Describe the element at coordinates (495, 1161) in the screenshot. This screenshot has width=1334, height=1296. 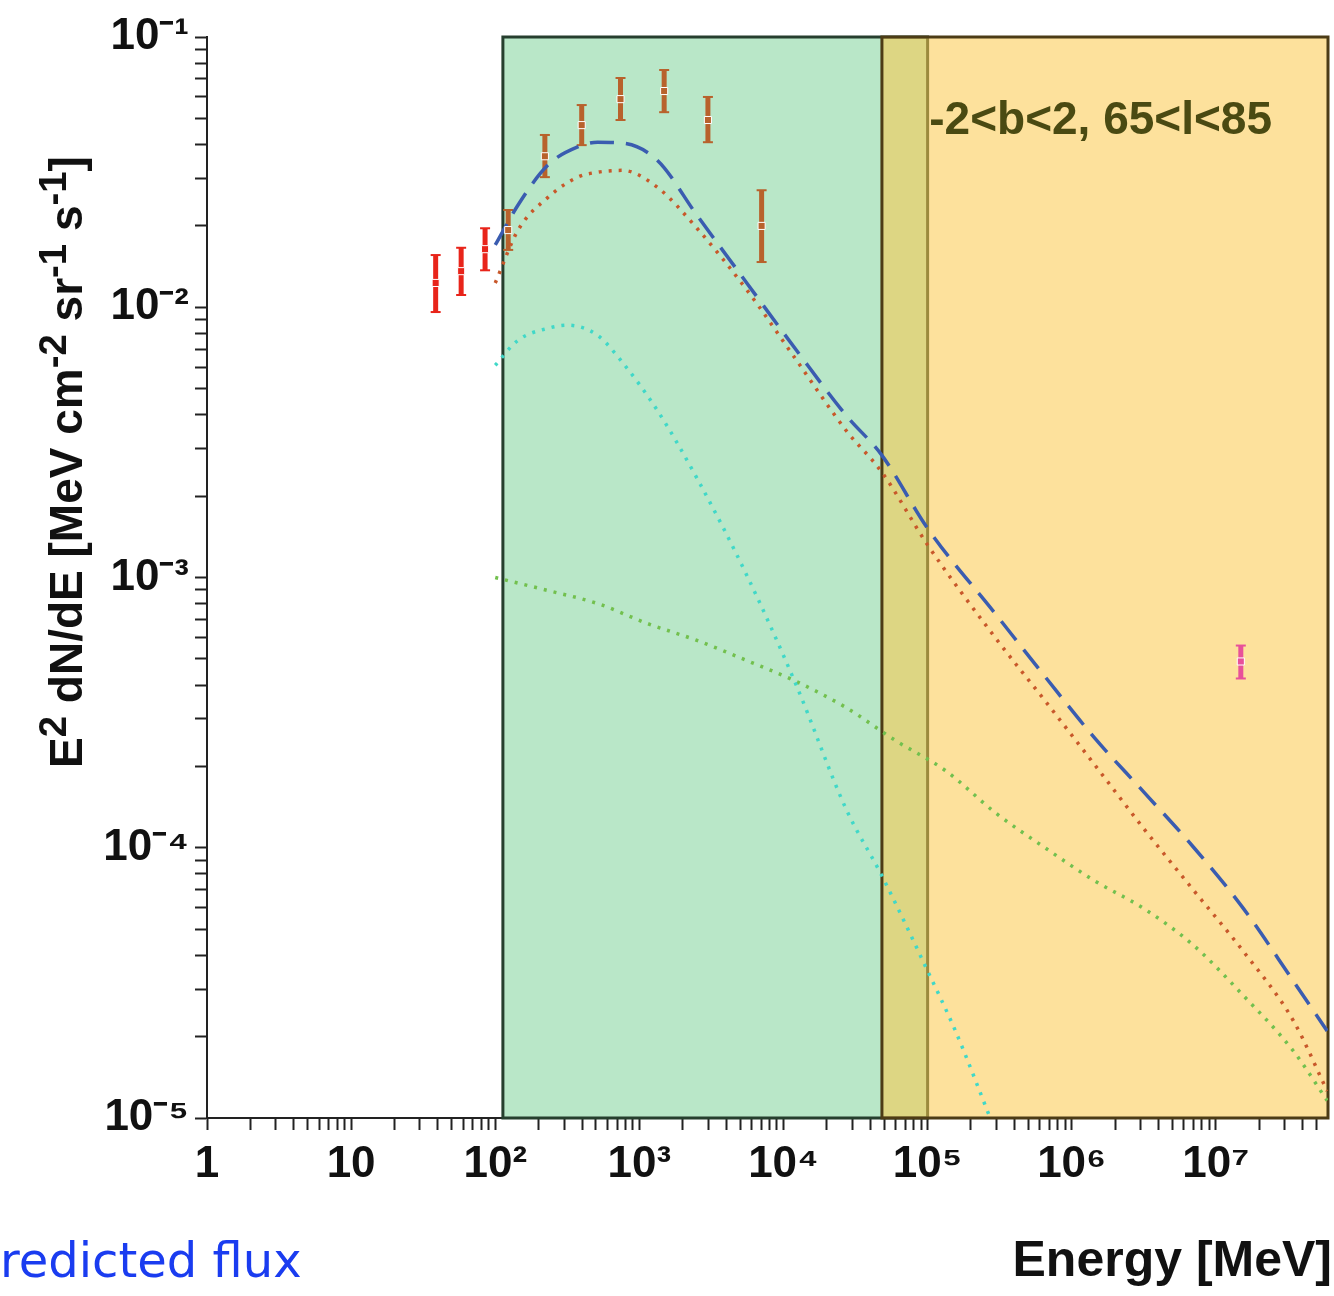
I see `x-tick-label: 10²` at that location.